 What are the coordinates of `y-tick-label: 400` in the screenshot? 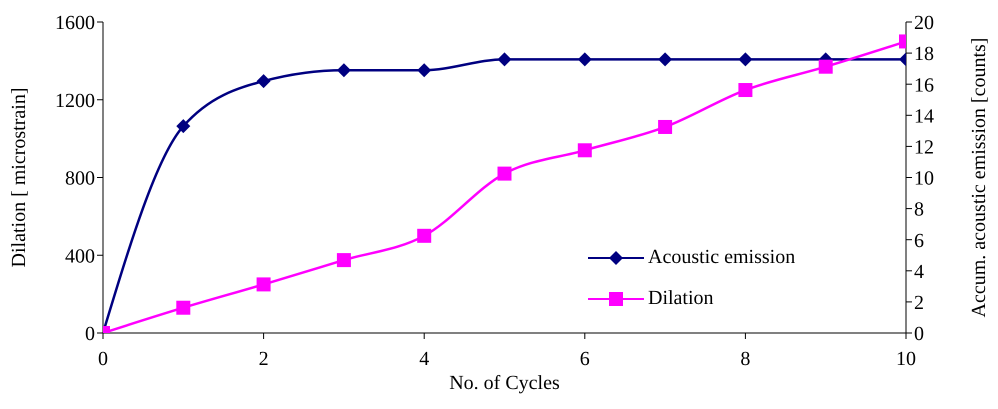 It's located at (80, 256).